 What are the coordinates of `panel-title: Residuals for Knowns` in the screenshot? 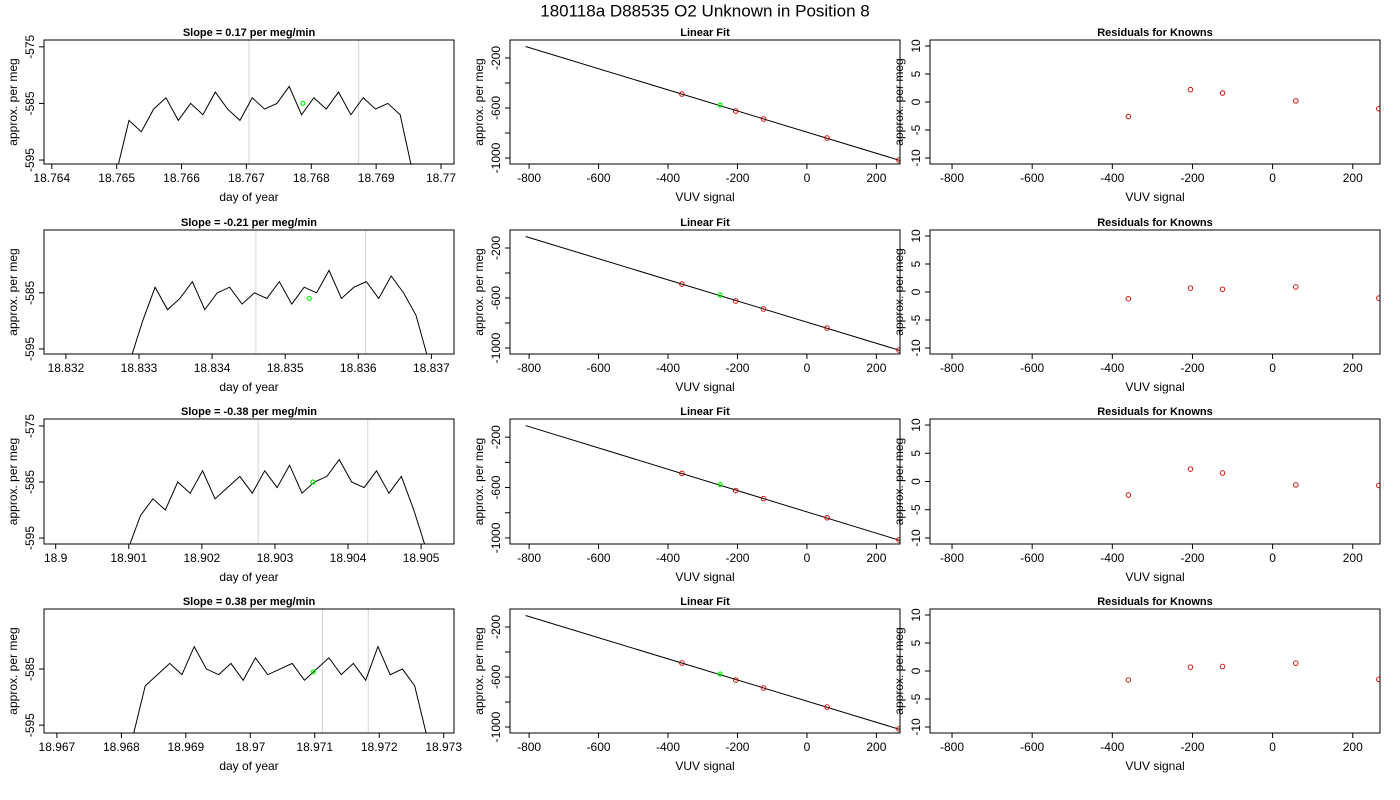 It's located at (1155, 223).